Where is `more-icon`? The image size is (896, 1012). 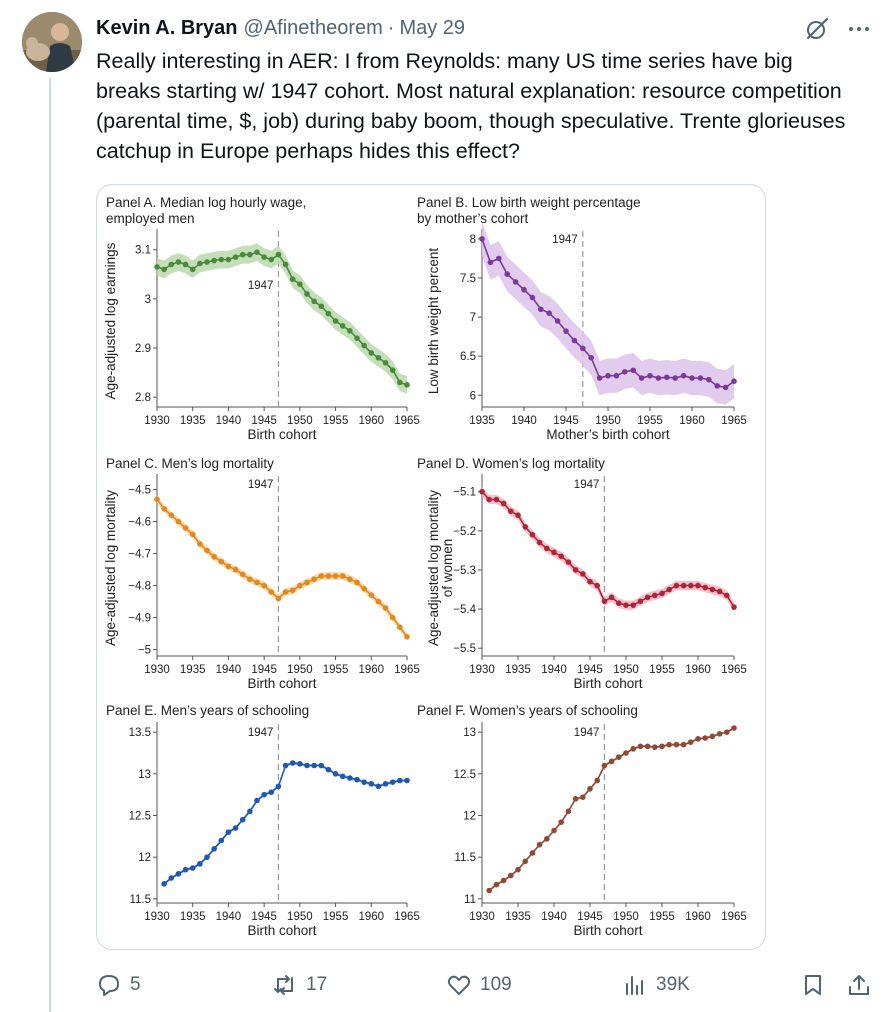
more-icon is located at coordinates (859, 29).